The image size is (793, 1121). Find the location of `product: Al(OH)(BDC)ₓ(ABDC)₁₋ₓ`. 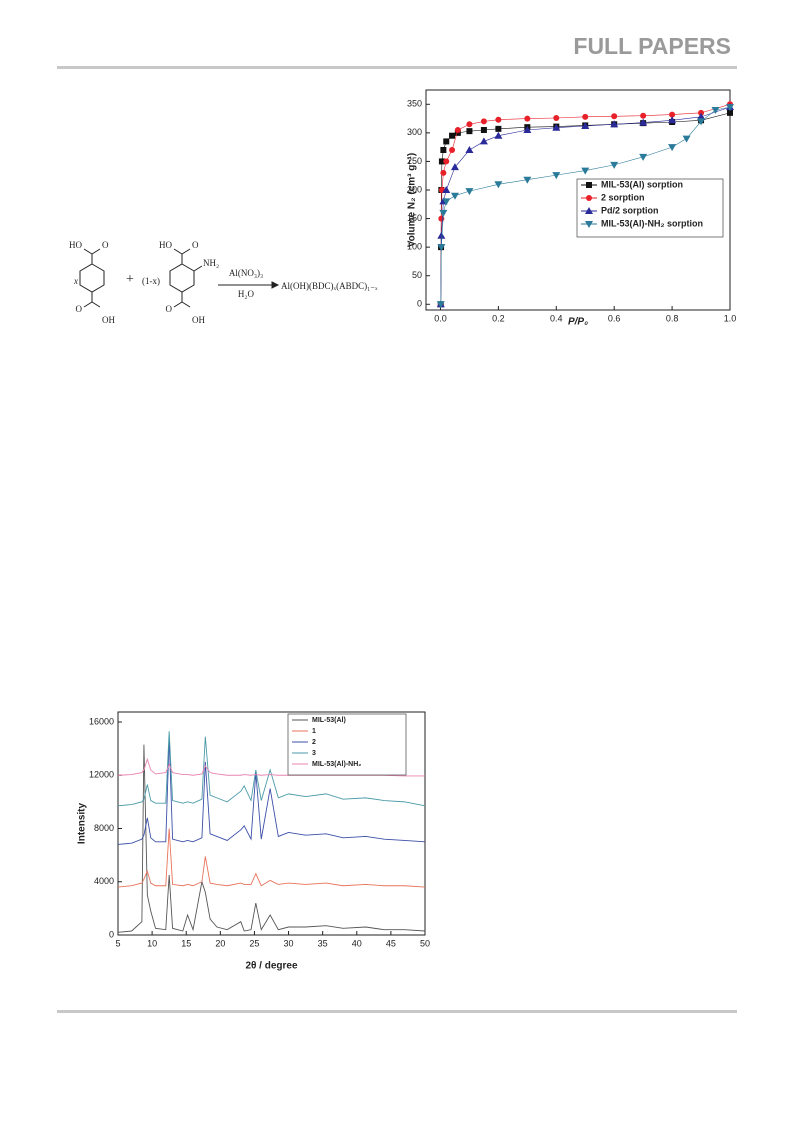

product: Al(OH)(BDC)ₓ(ABDC)₁₋ₓ is located at coordinates (329, 286).